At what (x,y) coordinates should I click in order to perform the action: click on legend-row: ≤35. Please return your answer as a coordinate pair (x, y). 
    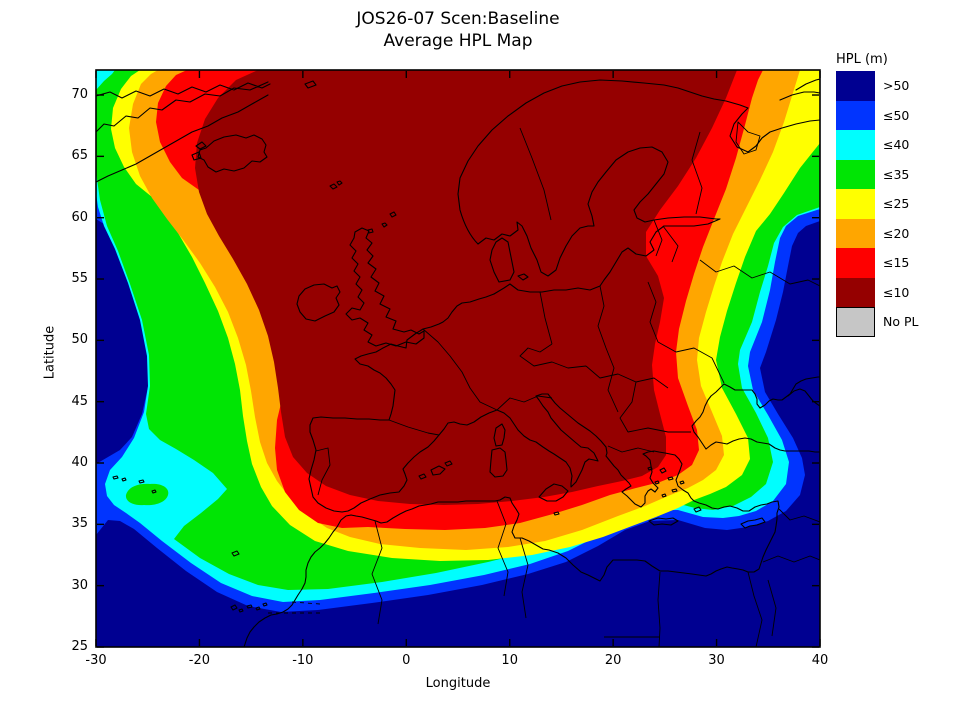
    Looking at the image, I should click on (877, 174).